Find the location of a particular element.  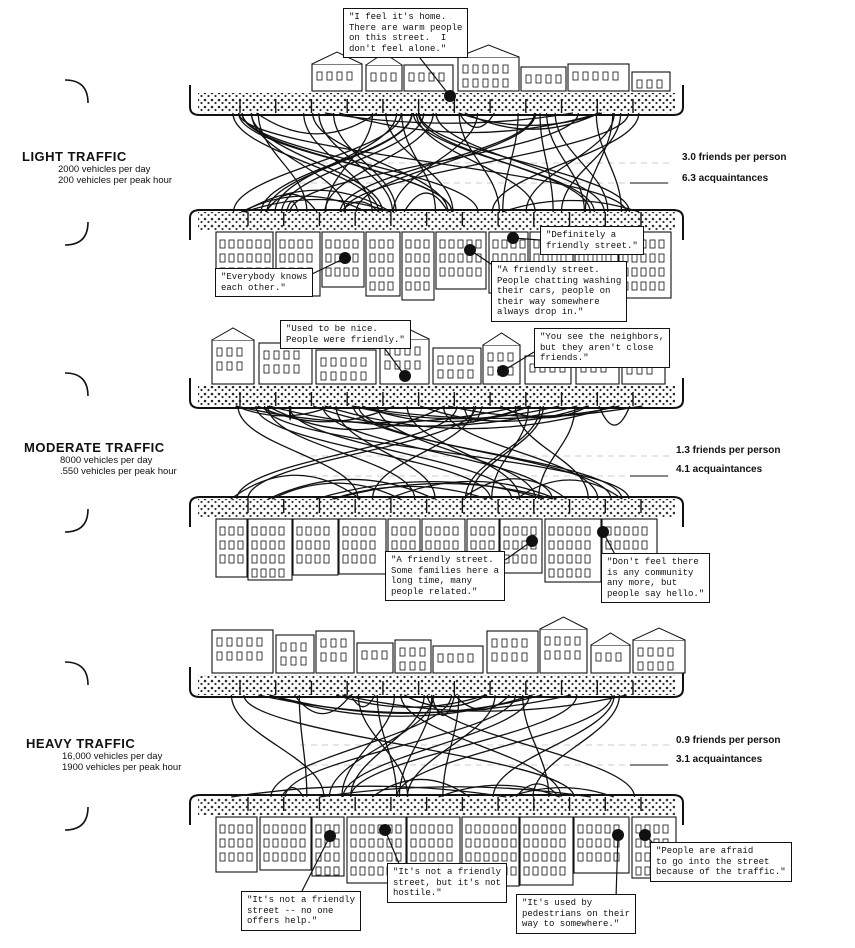

moderate-traffic-title: MODERATE TRAFFIC is located at coordinates (94, 447).